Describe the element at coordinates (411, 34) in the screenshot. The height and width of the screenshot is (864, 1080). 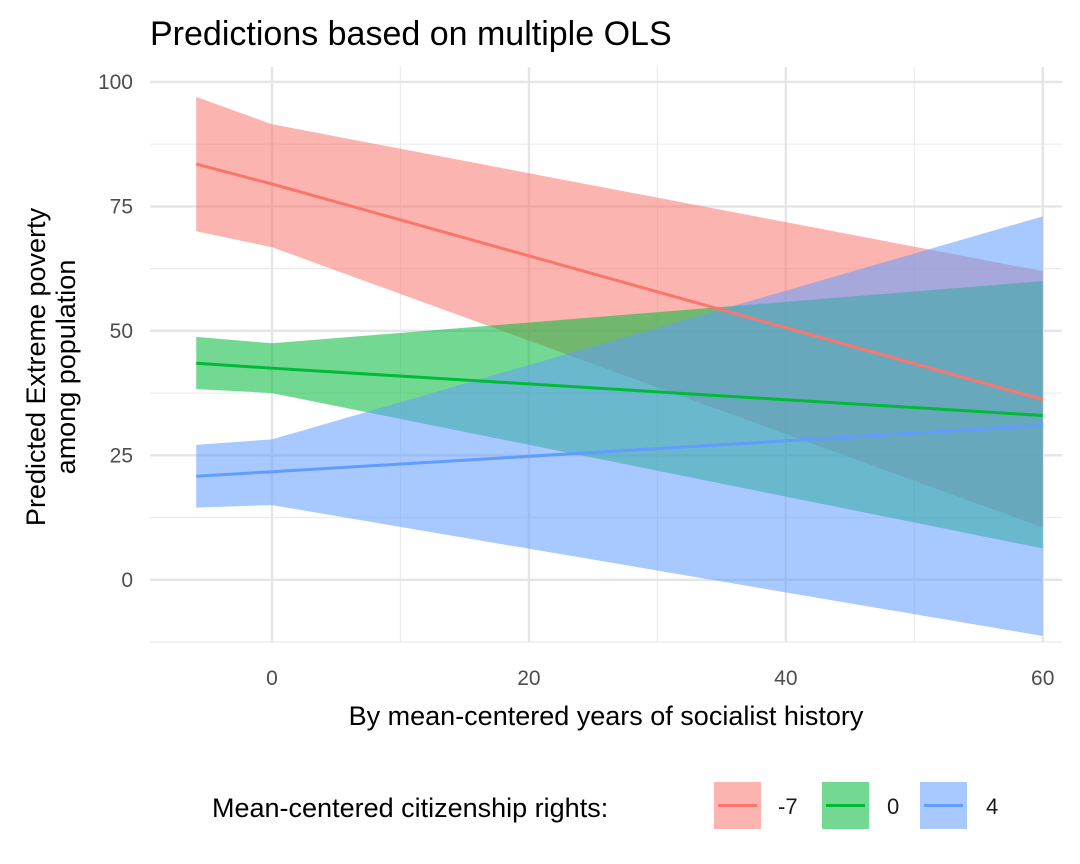
I see `chart-title: Predictions based on multiple OLS` at that location.